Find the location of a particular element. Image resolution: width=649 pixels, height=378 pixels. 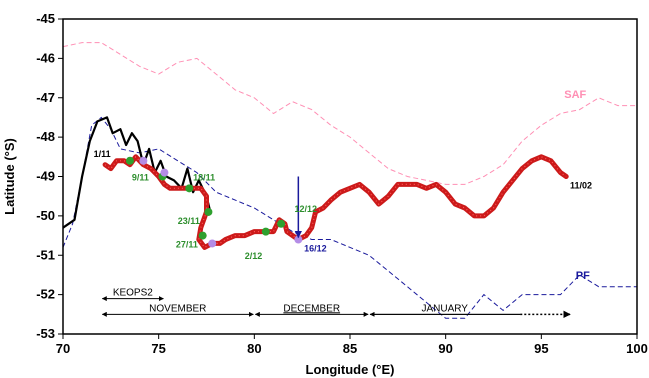

x-tick-label-90: 90 is located at coordinates (445, 348).